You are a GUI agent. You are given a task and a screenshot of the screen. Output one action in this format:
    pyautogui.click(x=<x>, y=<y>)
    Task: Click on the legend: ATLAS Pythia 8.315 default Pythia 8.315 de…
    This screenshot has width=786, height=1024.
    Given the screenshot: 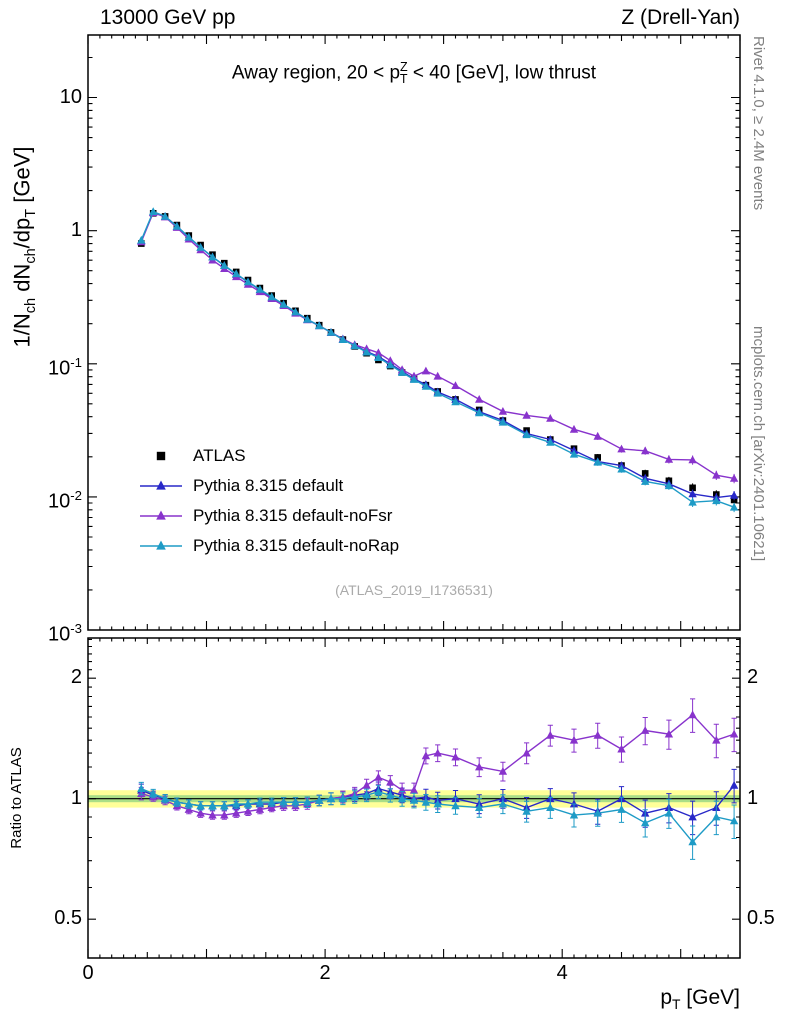 What is the action you would take?
    pyautogui.click(x=268, y=501)
    